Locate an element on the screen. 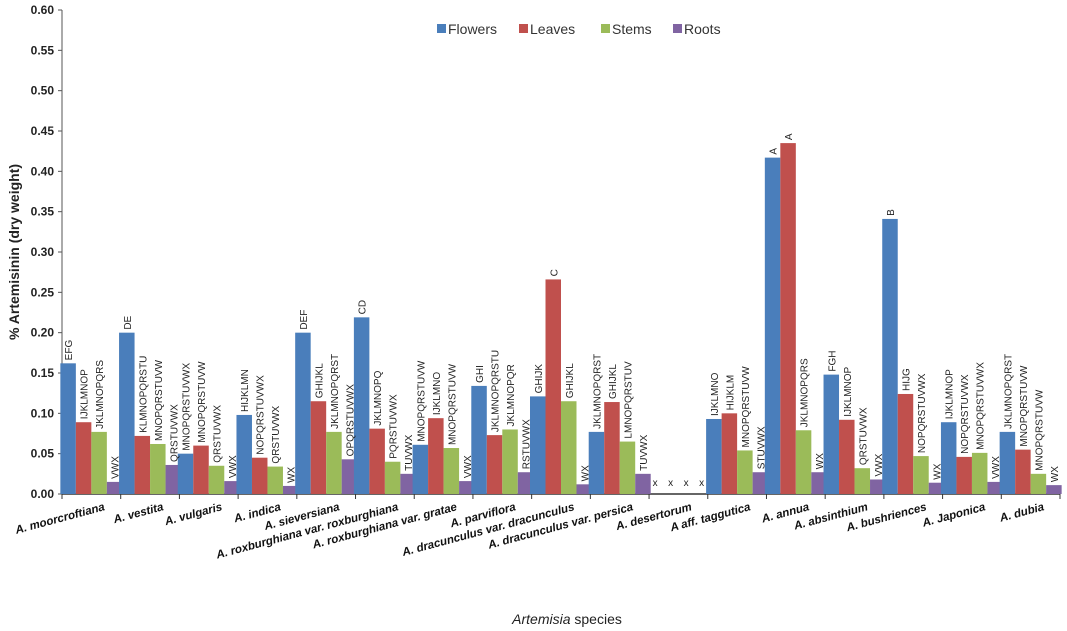 This screenshot has width=1067, height=631. significance-label: NOPQRSTUVWX is located at coordinates (261, 415).